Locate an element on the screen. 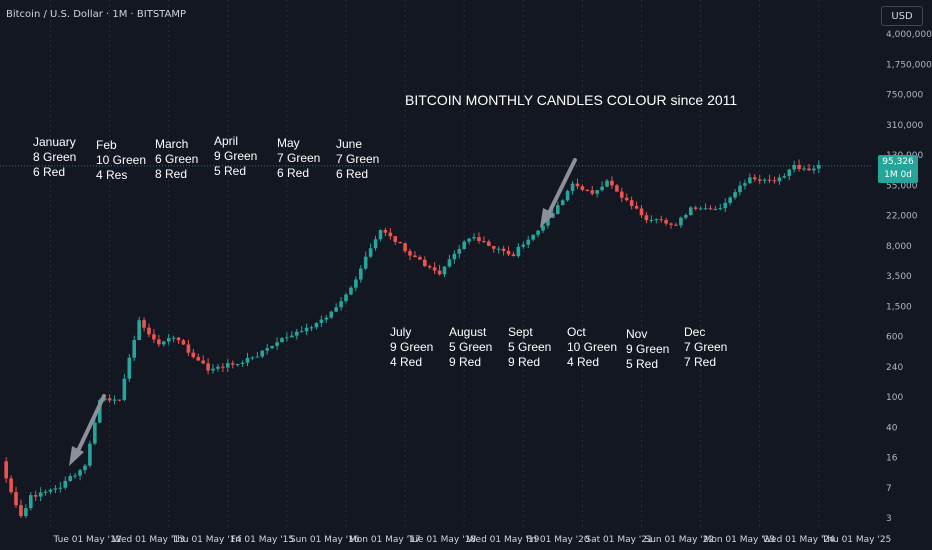  y-tick-label: 1,750,000 is located at coordinates (909, 65).